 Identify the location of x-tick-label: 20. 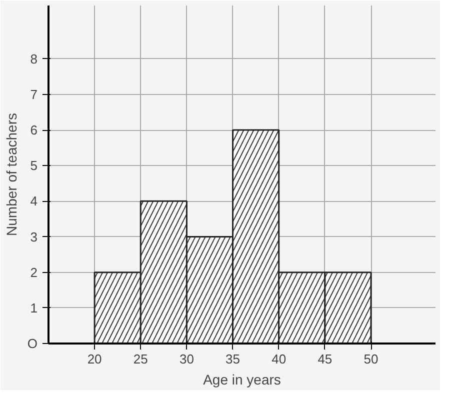
(94, 359).